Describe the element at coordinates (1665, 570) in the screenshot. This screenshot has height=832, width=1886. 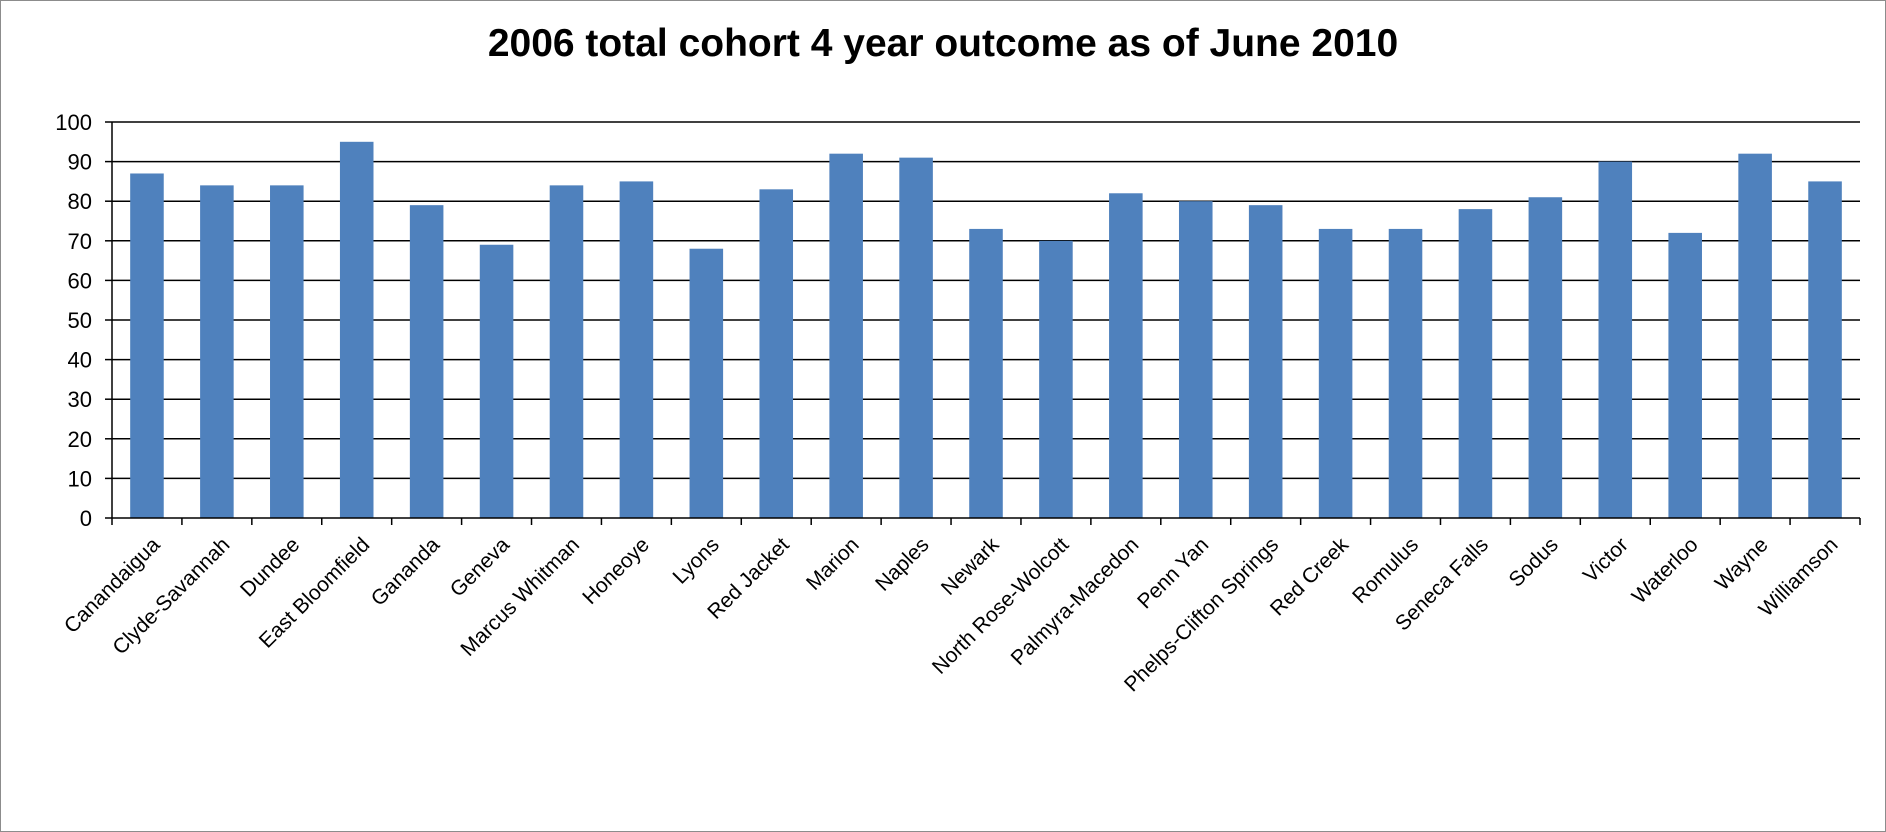
I see `x-category-label: Waterloo` at that location.